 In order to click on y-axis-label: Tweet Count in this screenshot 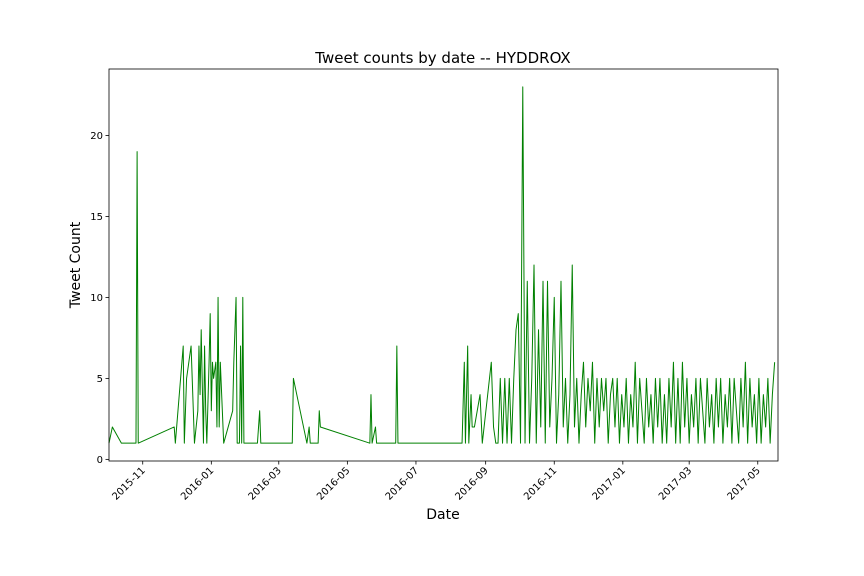, I will do `click(76, 265)`.